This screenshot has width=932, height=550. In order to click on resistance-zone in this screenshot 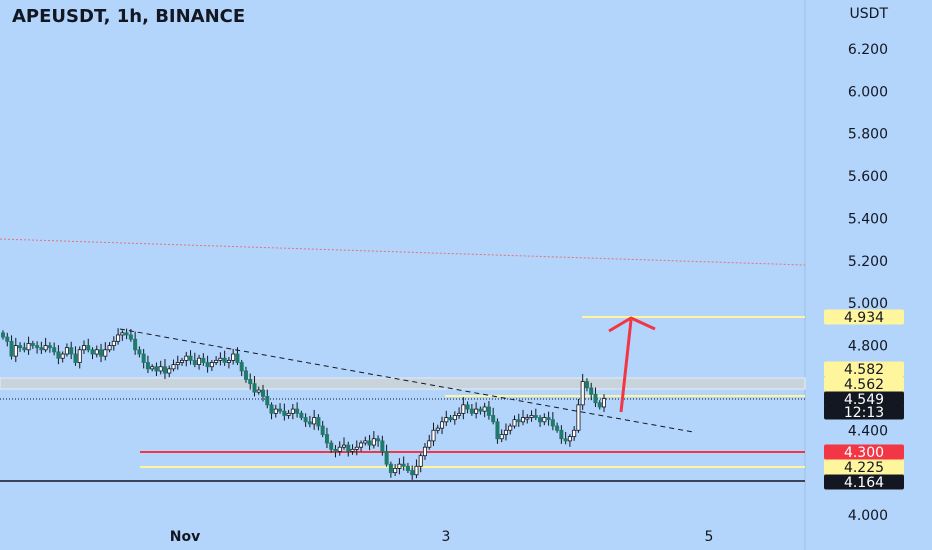, I will do `click(403, 383)`.